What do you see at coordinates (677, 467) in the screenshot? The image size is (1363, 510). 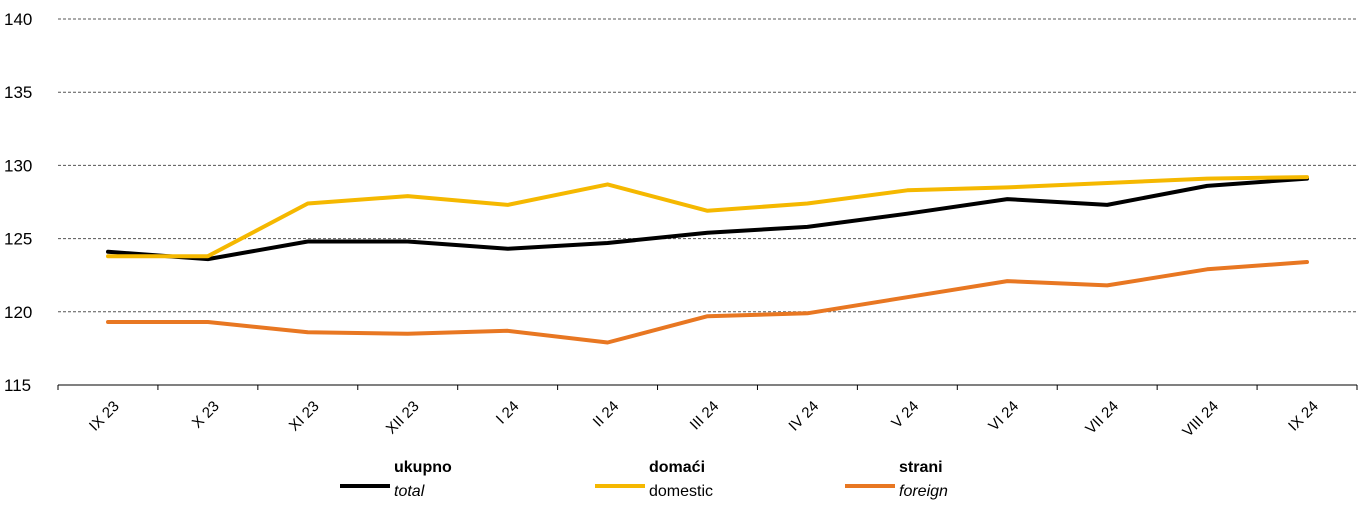 I see `legend-label-domaci: domaći` at bounding box center [677, 467].